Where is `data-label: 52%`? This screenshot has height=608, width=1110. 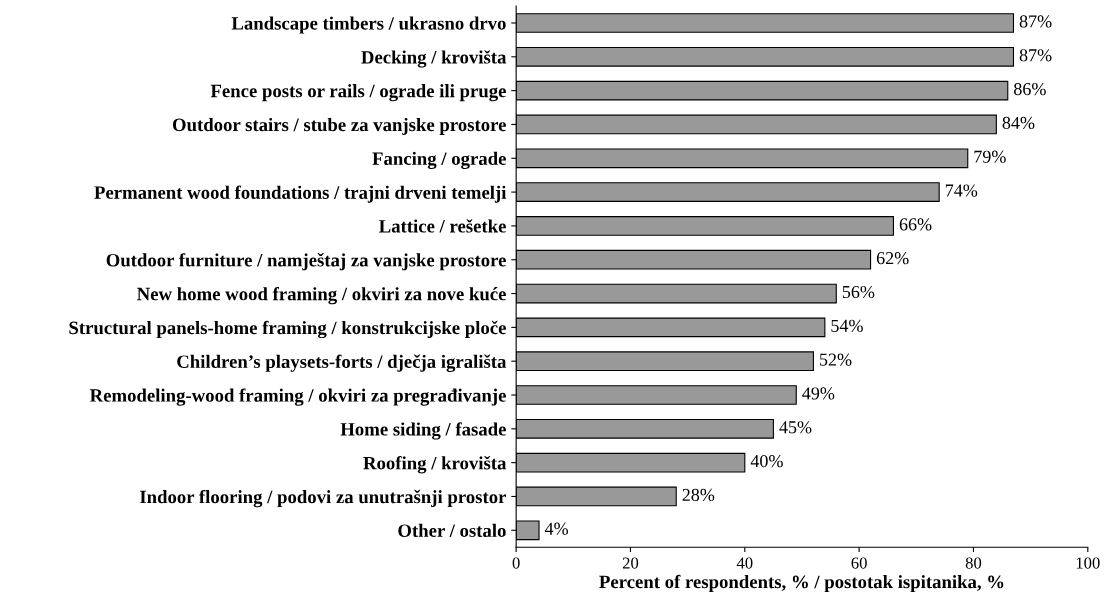 data-label: 52% is located at coordinates (836, 359).